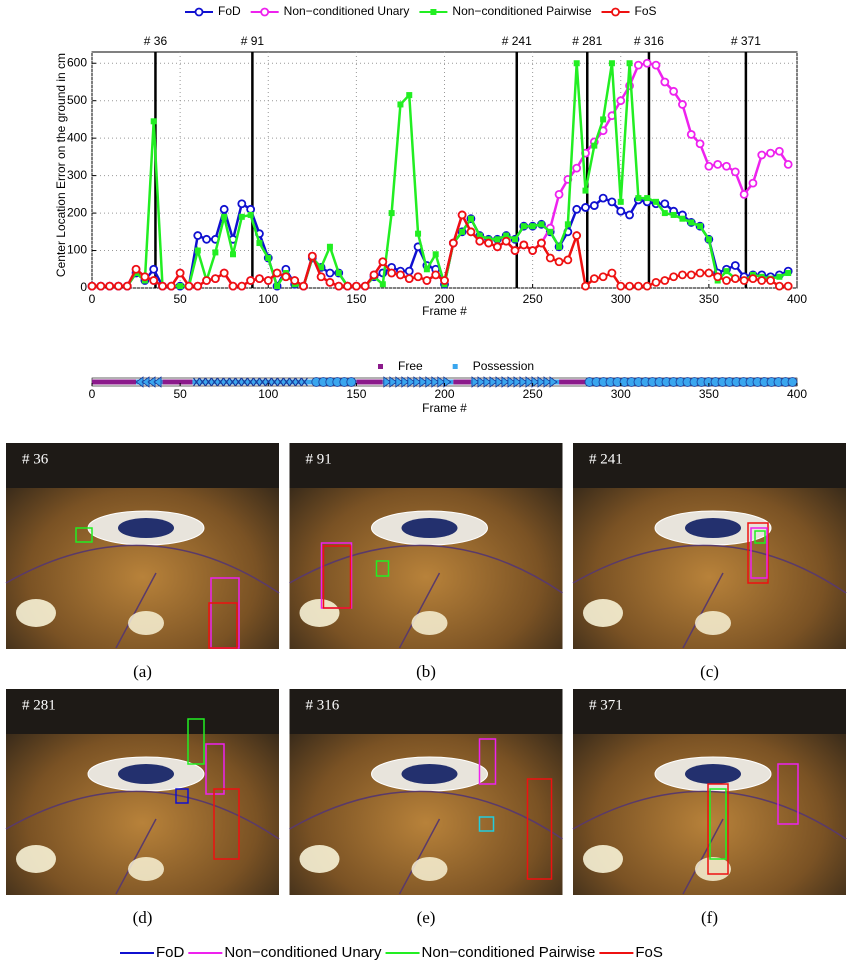  What do you see at coordinates (646, 11) in the screenshot?
I see `legend-label: FoS` at bounding box center [646, 11].